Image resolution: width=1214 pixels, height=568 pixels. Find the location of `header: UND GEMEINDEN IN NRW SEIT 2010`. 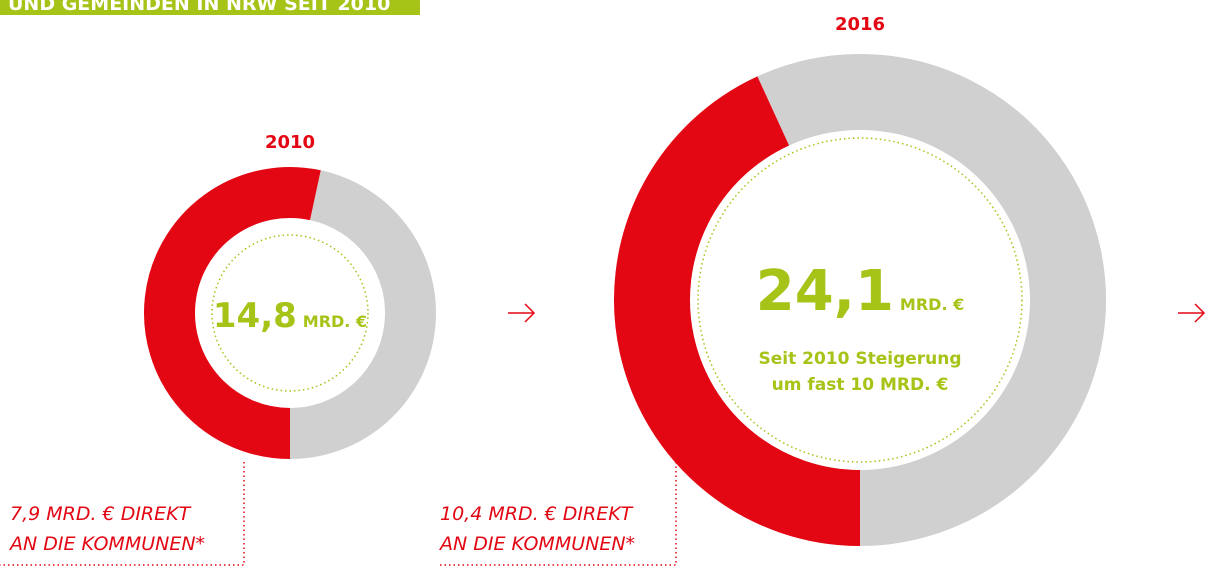

header: UND GEMEINDEN IN NRW SEIT 2010 is located at coordinates (199, 7).